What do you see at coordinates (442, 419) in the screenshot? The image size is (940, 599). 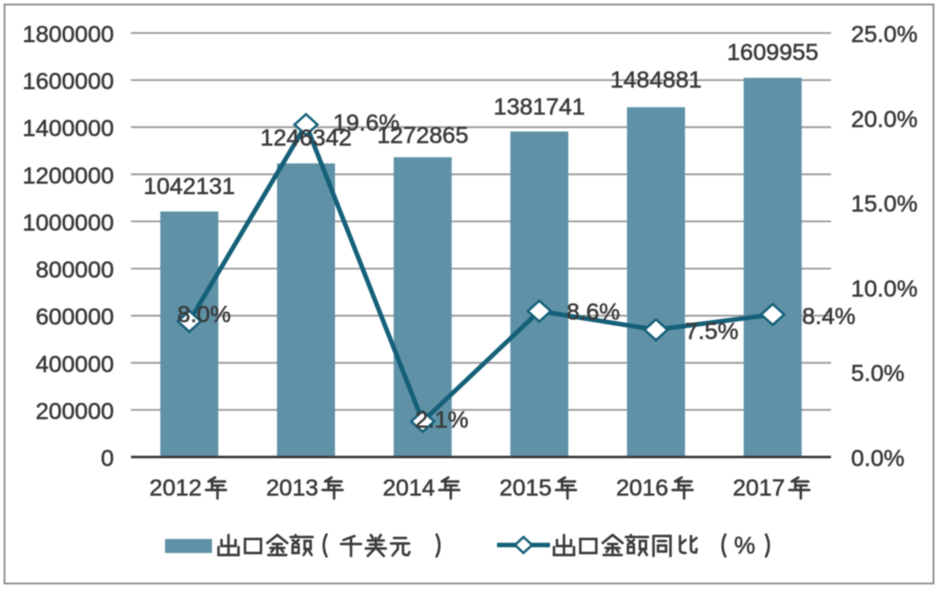 I see `svg-text: 2.1%` at bounding box center [442, 419].